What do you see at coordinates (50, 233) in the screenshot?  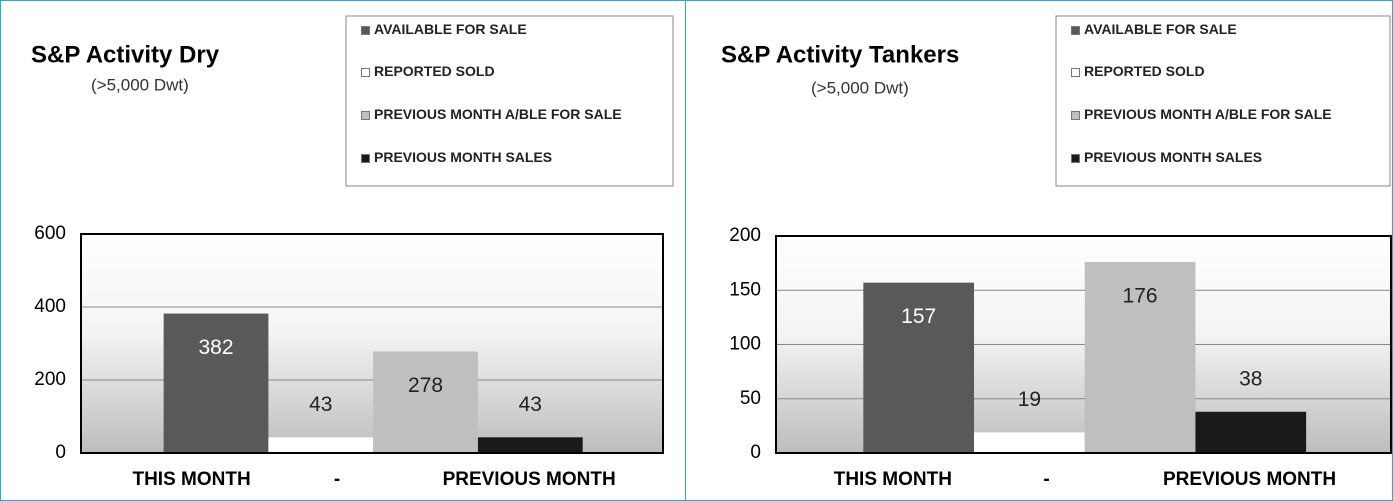 I see `y-tick-label: 600` at bounding box center [50, 233].